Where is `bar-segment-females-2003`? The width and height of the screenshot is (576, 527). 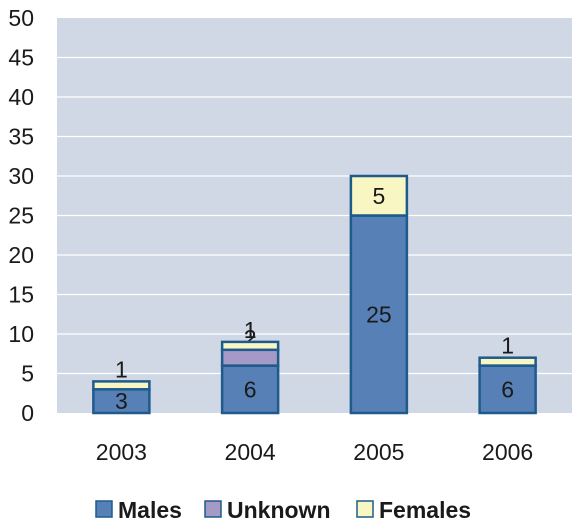 bar-segment-females-2003 is located at coordinates (121, 385).